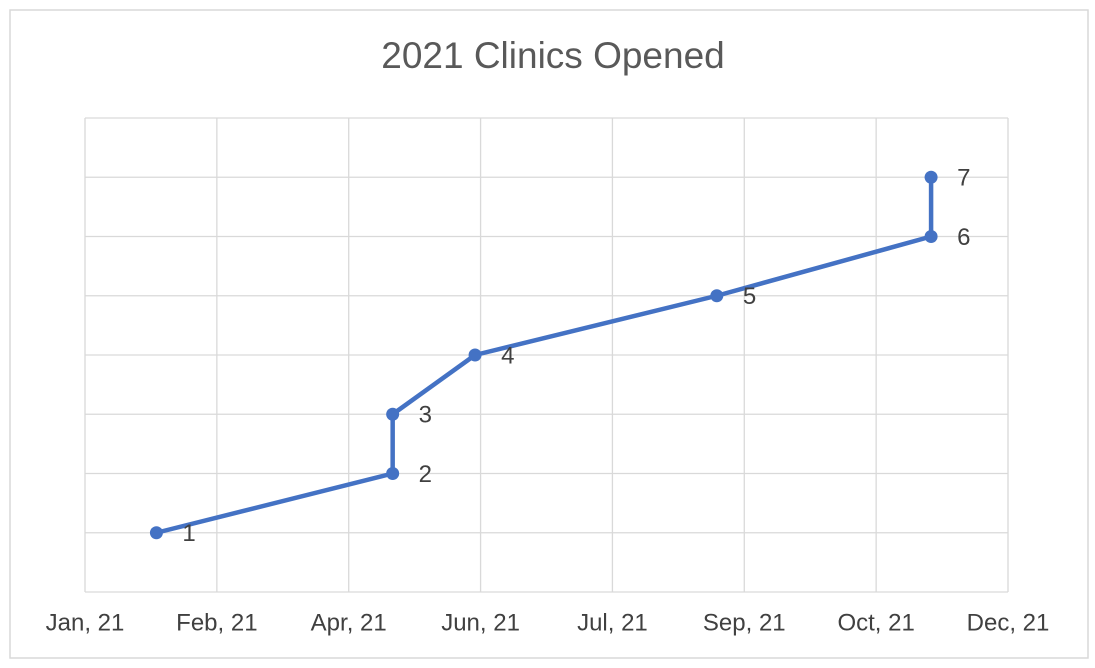 The height and width of the screenshot is (668, 1095). What do you see at coordinates (612, 622) in the screenshot?
I see `x-tick-label: Jul, 21` at bounding box center [612, 622].